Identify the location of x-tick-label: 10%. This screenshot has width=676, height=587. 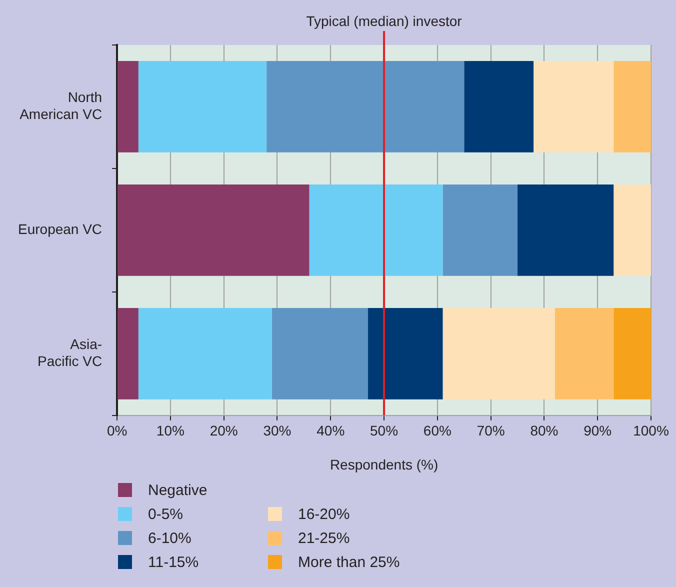
(170, 430).